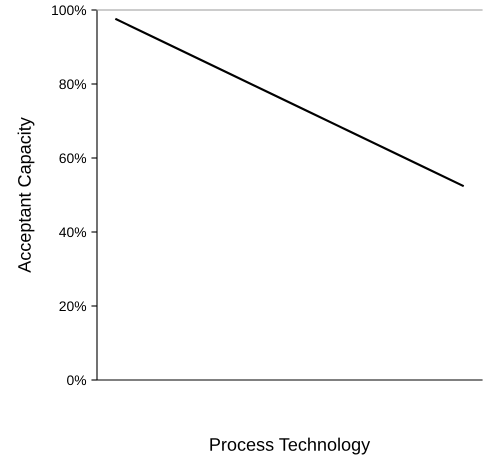 The height and width of the screenshot is (457, 483). What do you see at coordinates (290, 446) in the screenshot?
I see `x-axis-title: Process Technology` at bounding box center [290, 446].